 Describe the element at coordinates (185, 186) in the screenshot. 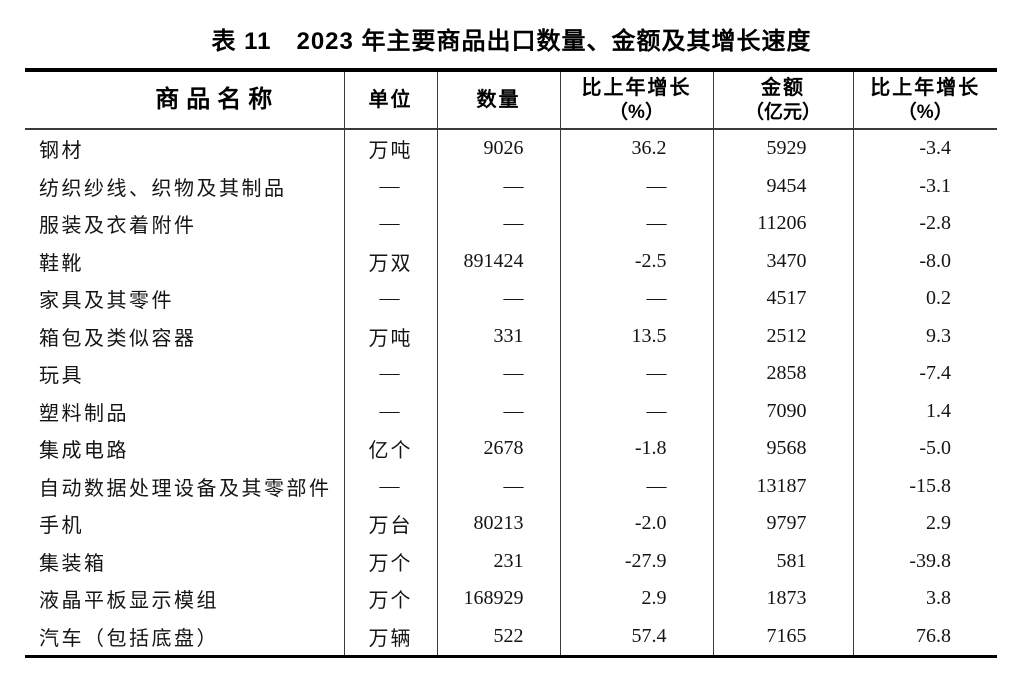

I see `cell-product-name: 纺织纱线、织物及其制品` at that location.